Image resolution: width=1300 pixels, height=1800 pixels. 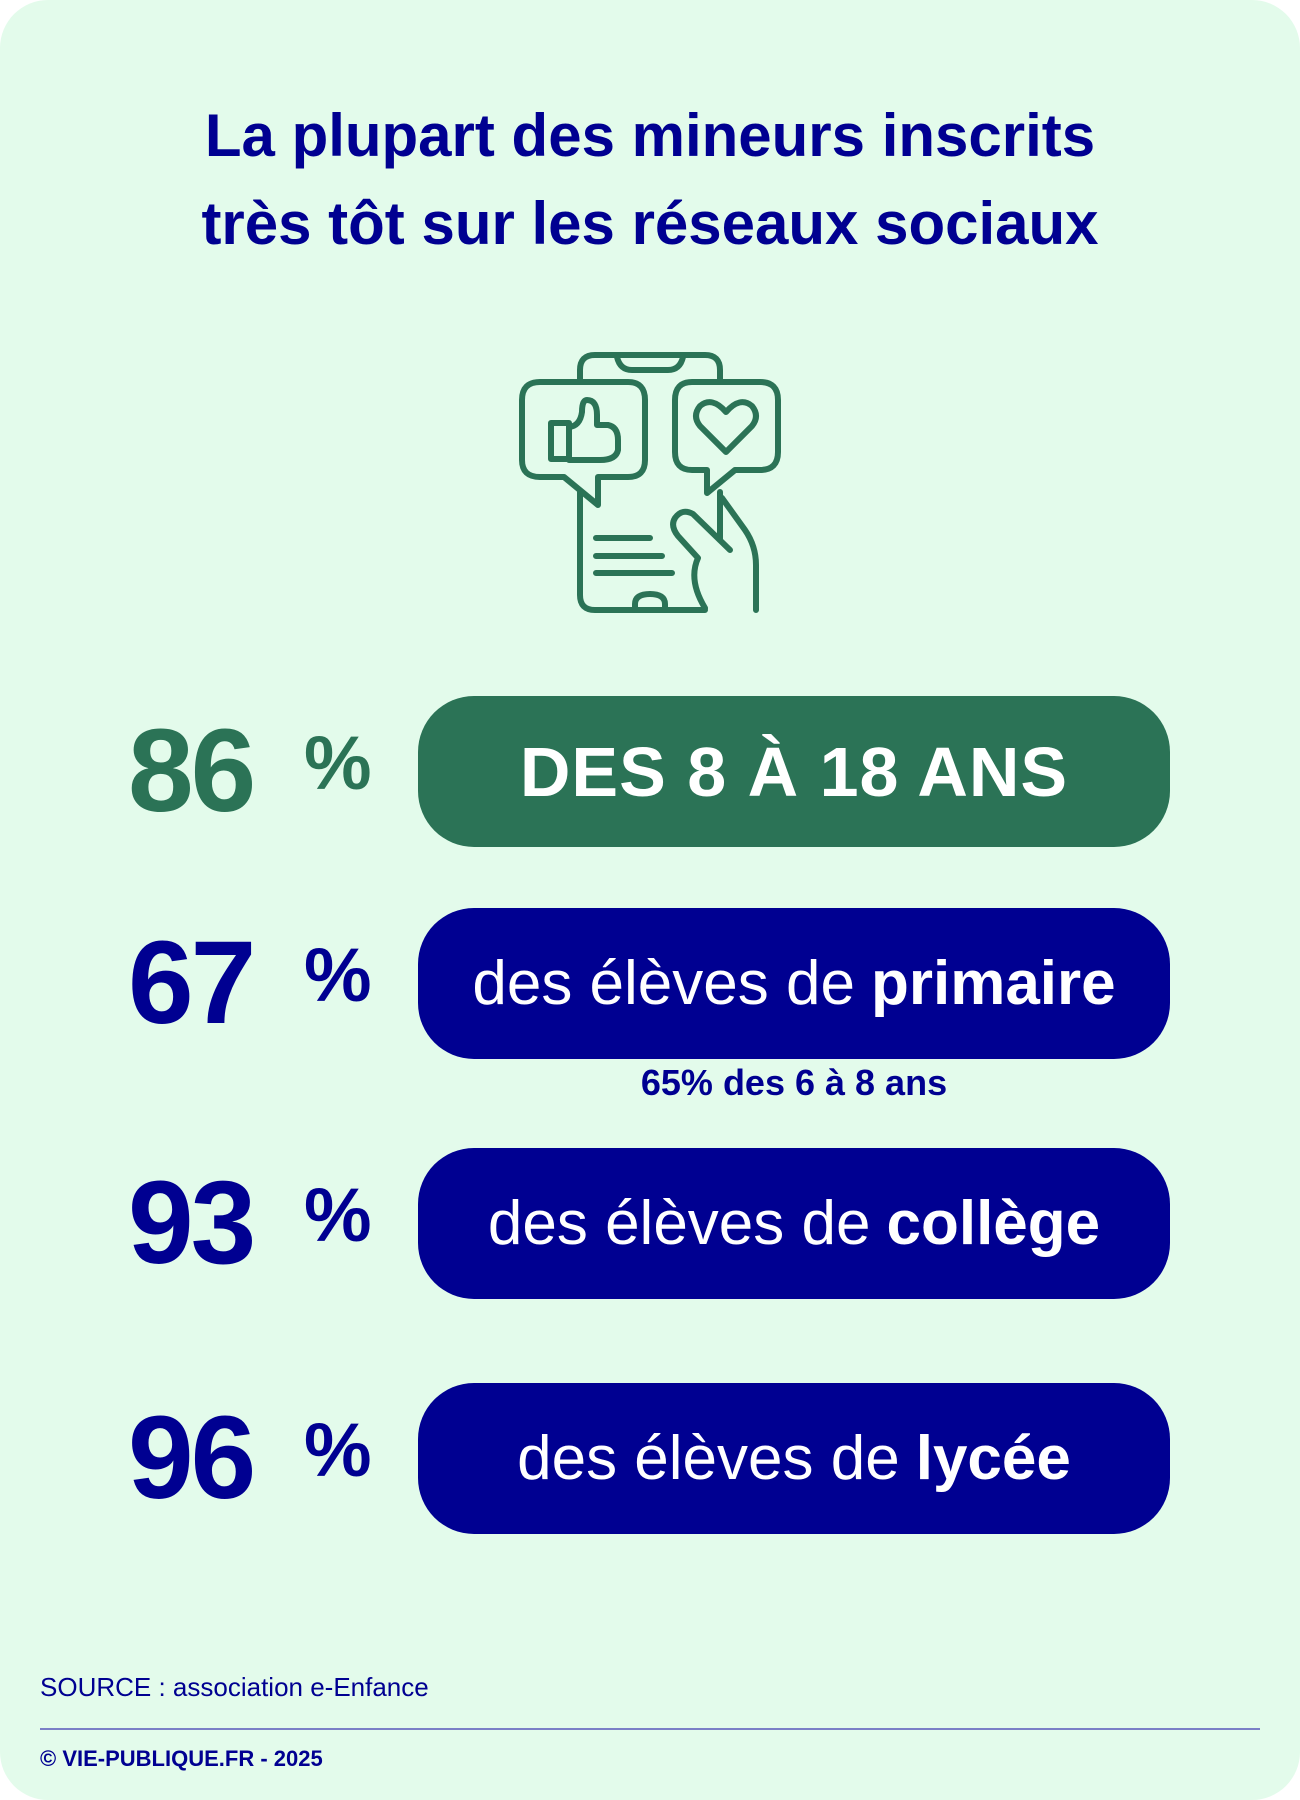 I want to click on stat-label-pill: des élèves de collège, so click(x=794, y=1223).